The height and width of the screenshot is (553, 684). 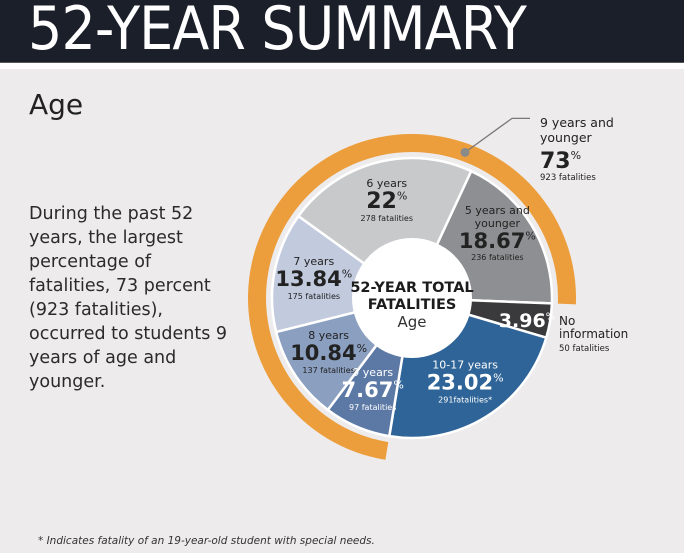 I want to click on section-title: Age, so click(x=56, y=104).